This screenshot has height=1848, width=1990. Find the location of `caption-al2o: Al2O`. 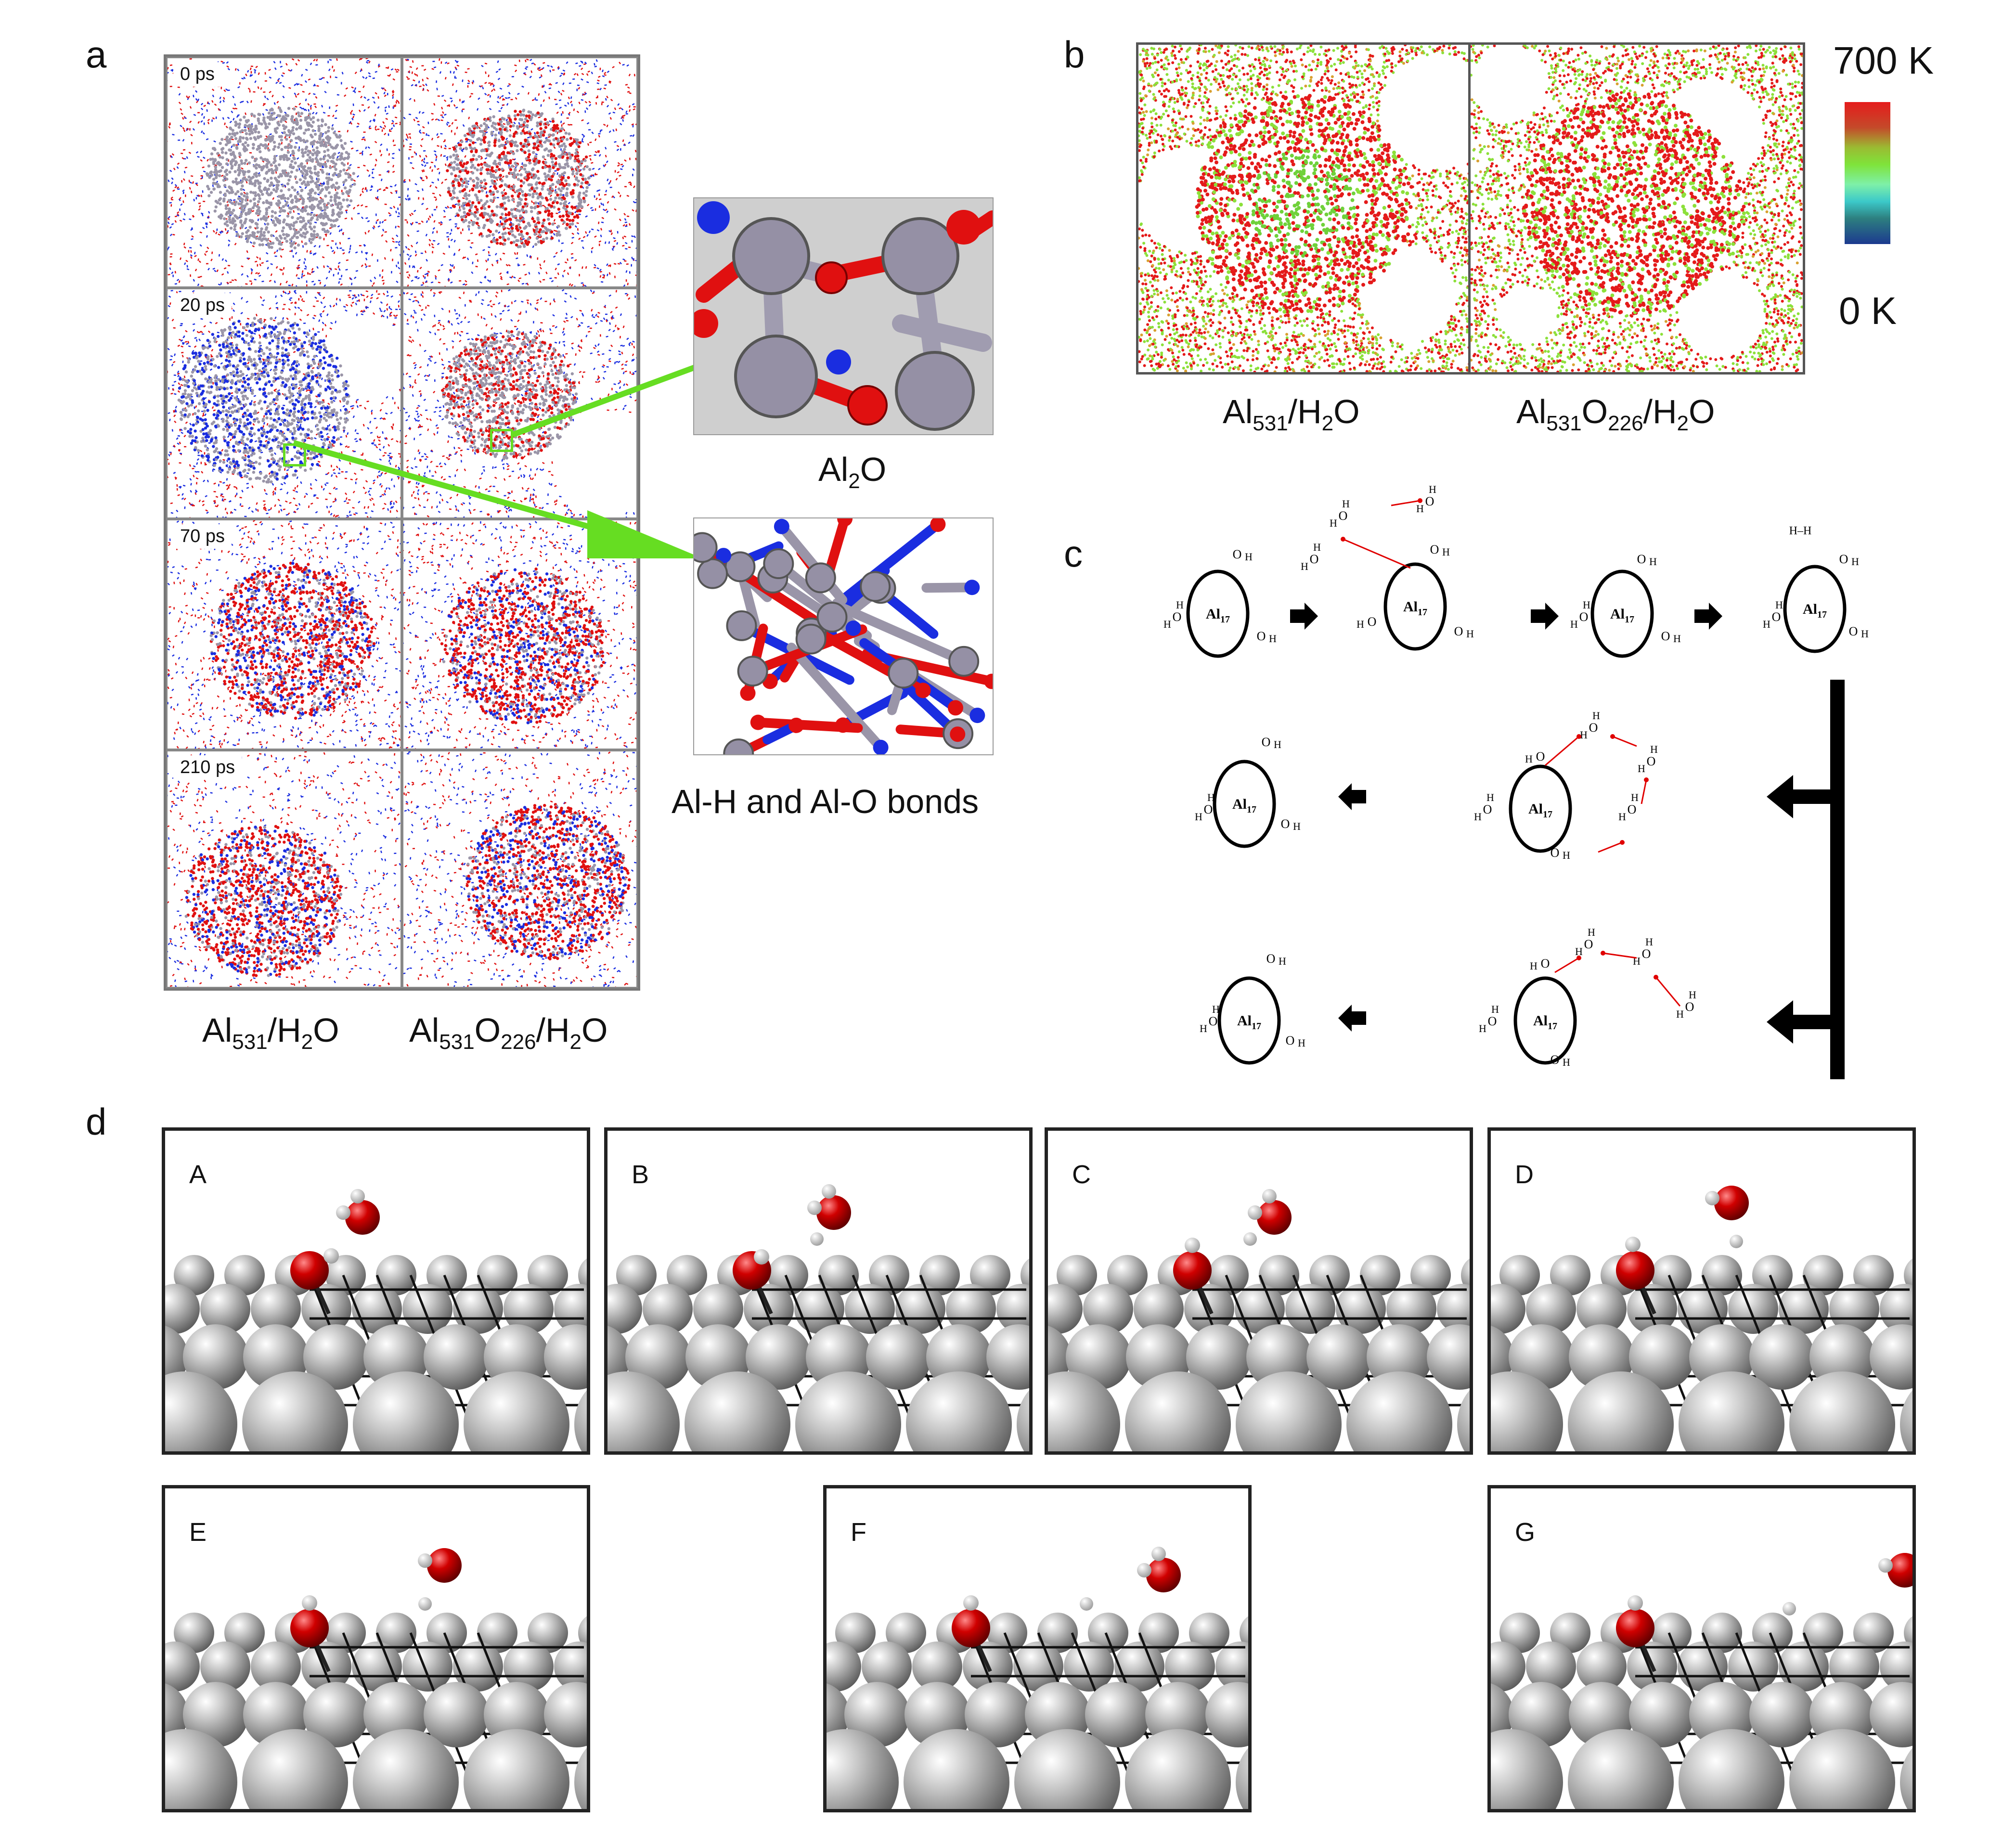

caption-al2o: Al2O is located at coordinates (852, 472).